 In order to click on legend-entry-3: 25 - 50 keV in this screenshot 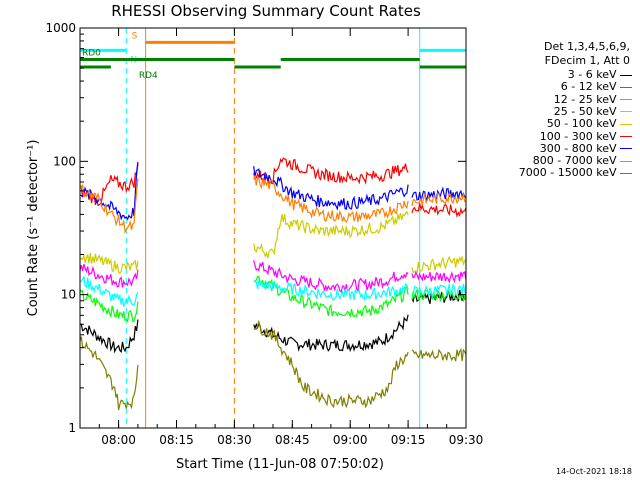, I will do `click(592, 111)`.